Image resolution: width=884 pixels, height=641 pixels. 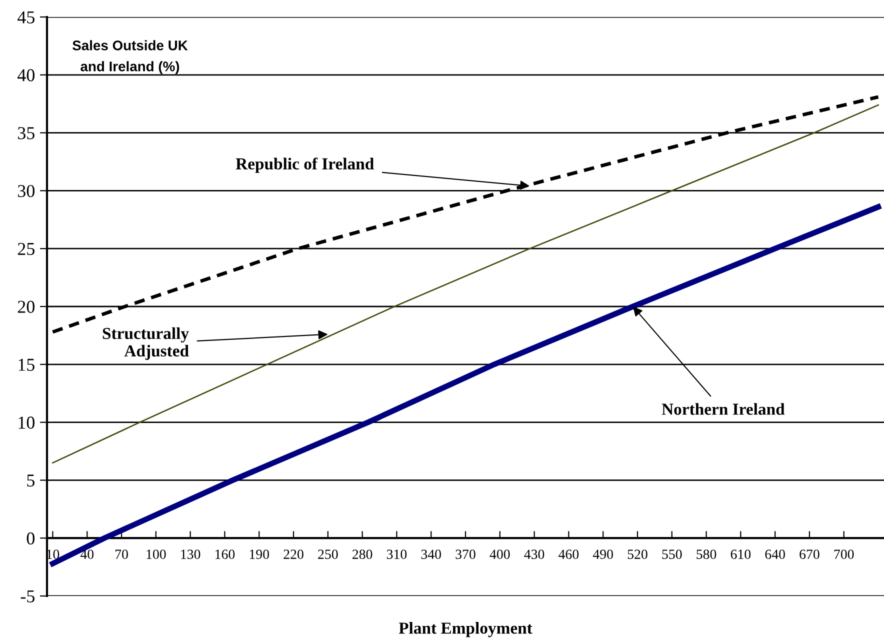 What do you see at coordinates (431, 554) in the screenshot?
I see `x-tick-label: 340` at bounding box center [431, 554].